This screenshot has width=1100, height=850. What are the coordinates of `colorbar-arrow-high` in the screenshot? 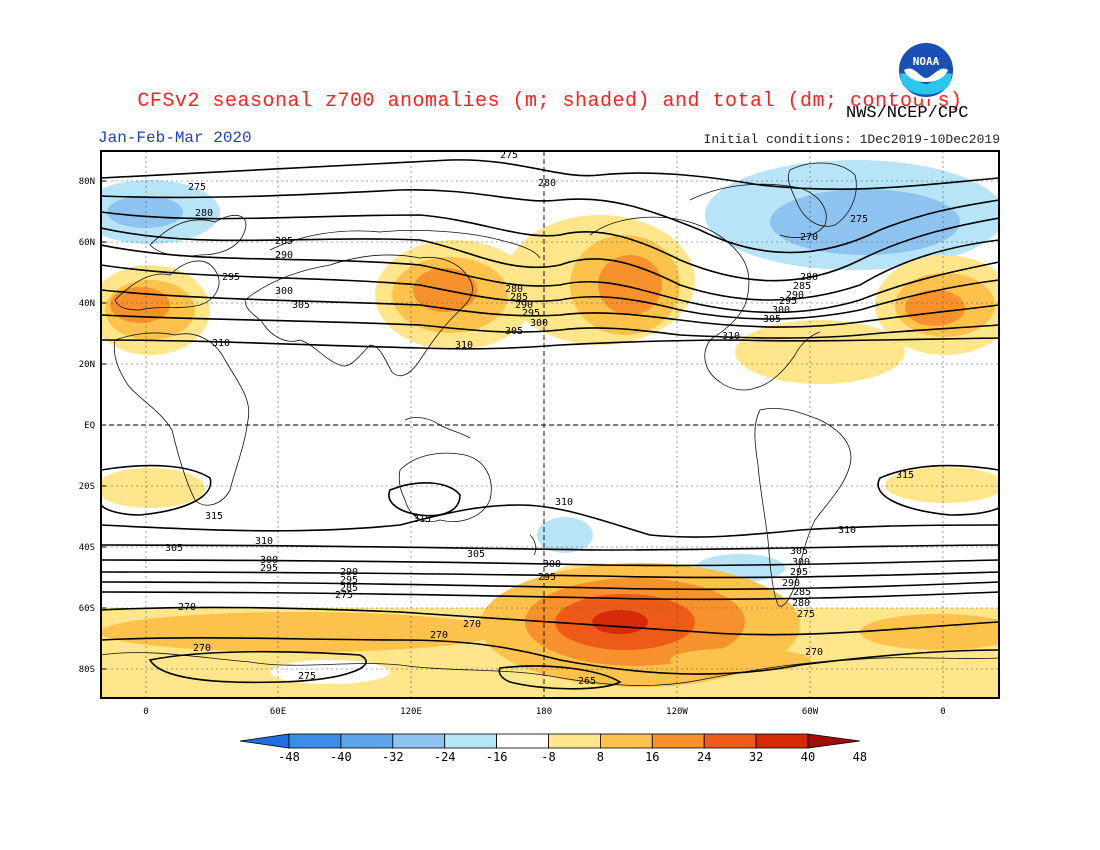 It's located at (834, 741).